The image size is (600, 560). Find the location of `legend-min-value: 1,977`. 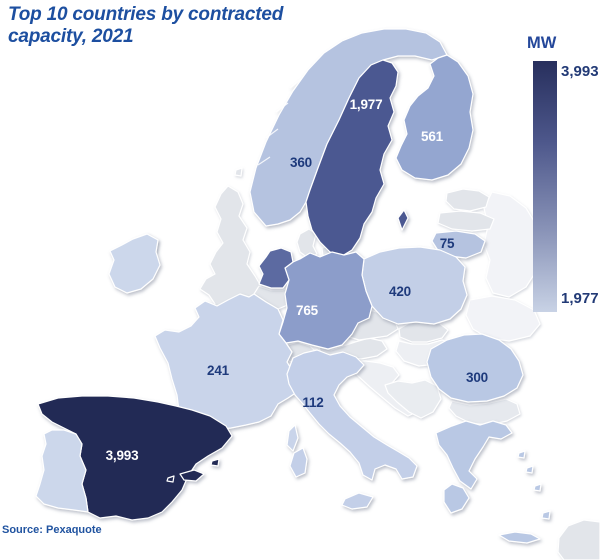

legend-min-value: 1,977 is located at coordinates (580, 298).